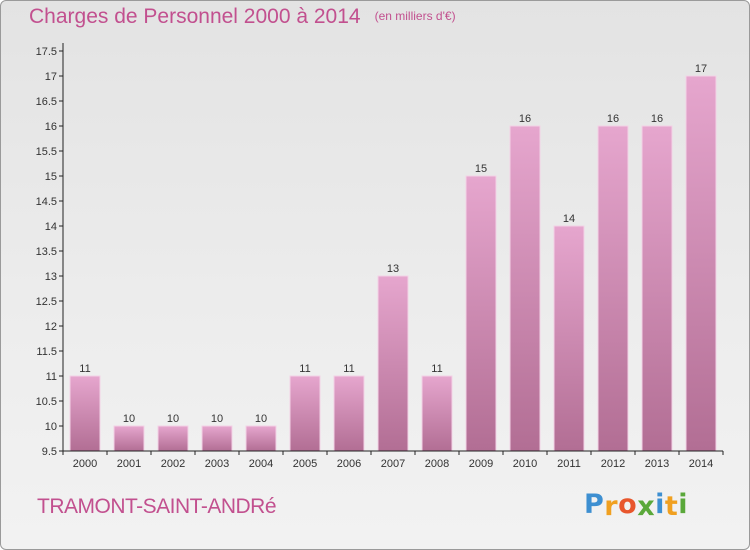 The height and width of the screenshot is (550, 750). What do you see at coordinates (51, 77) in the screenshot?
I see `y-tick-label: 17` at bounding box center [51, 77].